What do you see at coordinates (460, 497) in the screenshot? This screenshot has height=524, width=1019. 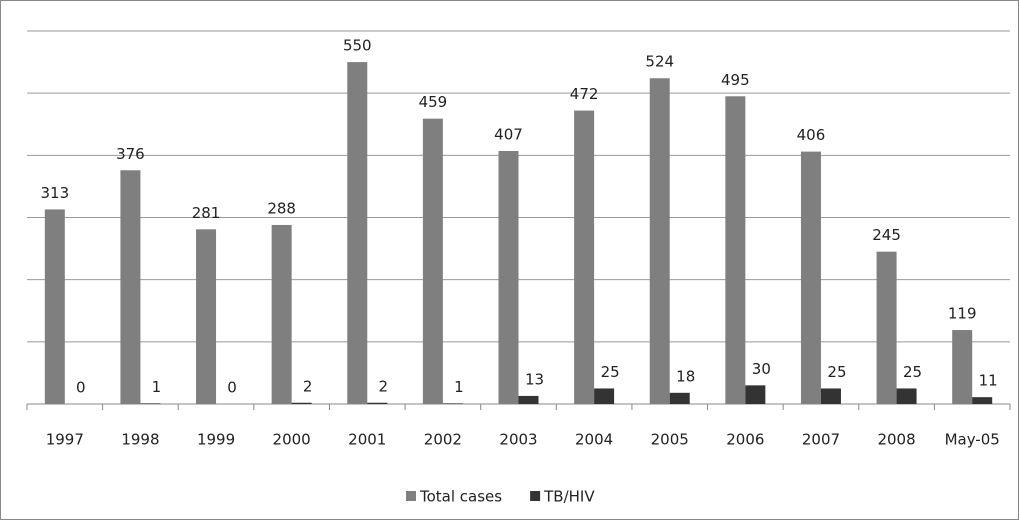 I see `legend-label: Total cases` at bounding box center [460, 497].